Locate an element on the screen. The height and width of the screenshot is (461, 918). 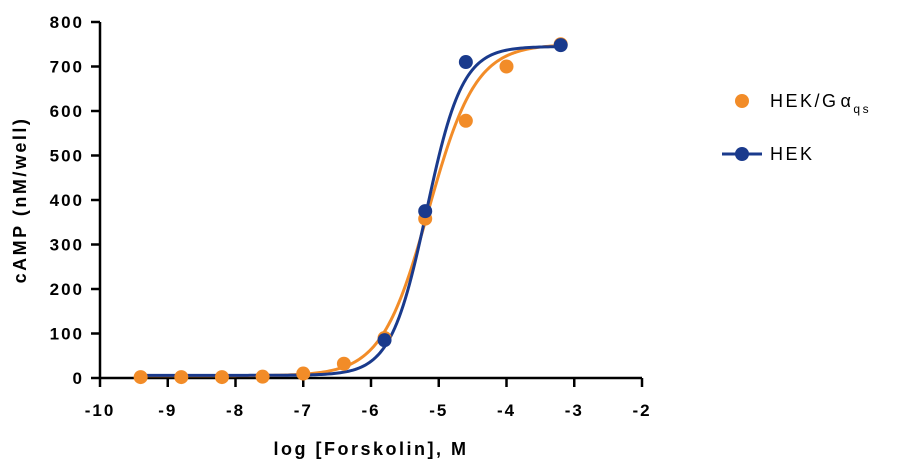
legend-marker-hek is located at coordinates (742, 154).